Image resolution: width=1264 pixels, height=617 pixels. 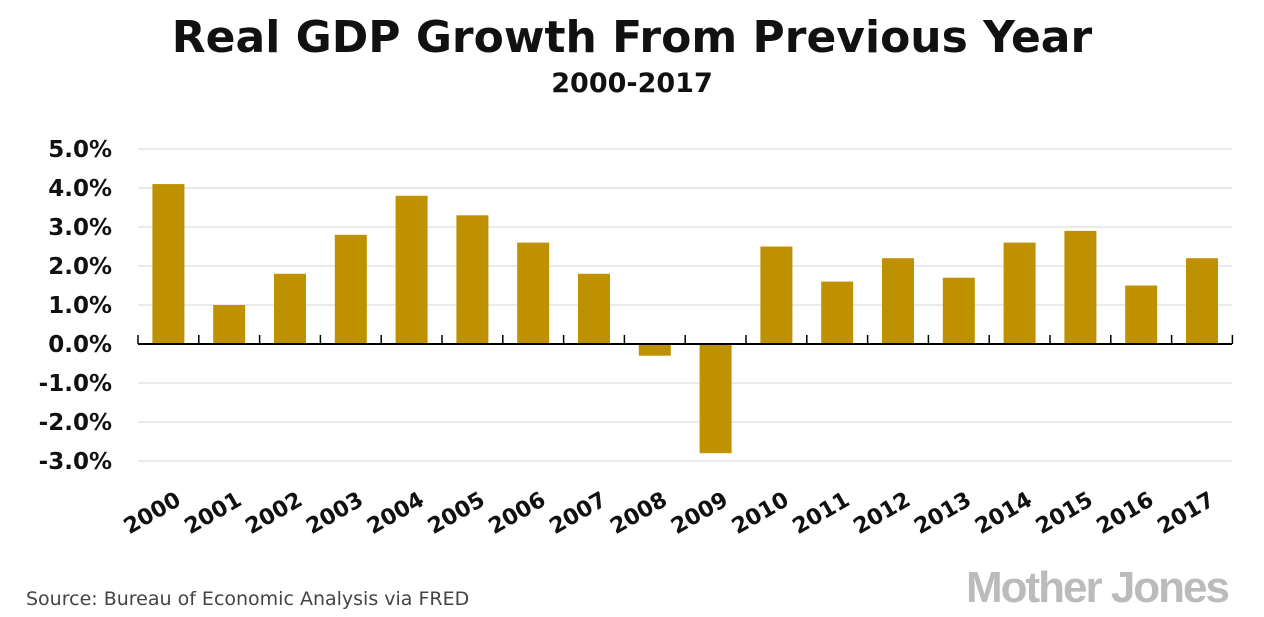 I want to click on x-tick-label: 2005, so click(x=457, y=514).